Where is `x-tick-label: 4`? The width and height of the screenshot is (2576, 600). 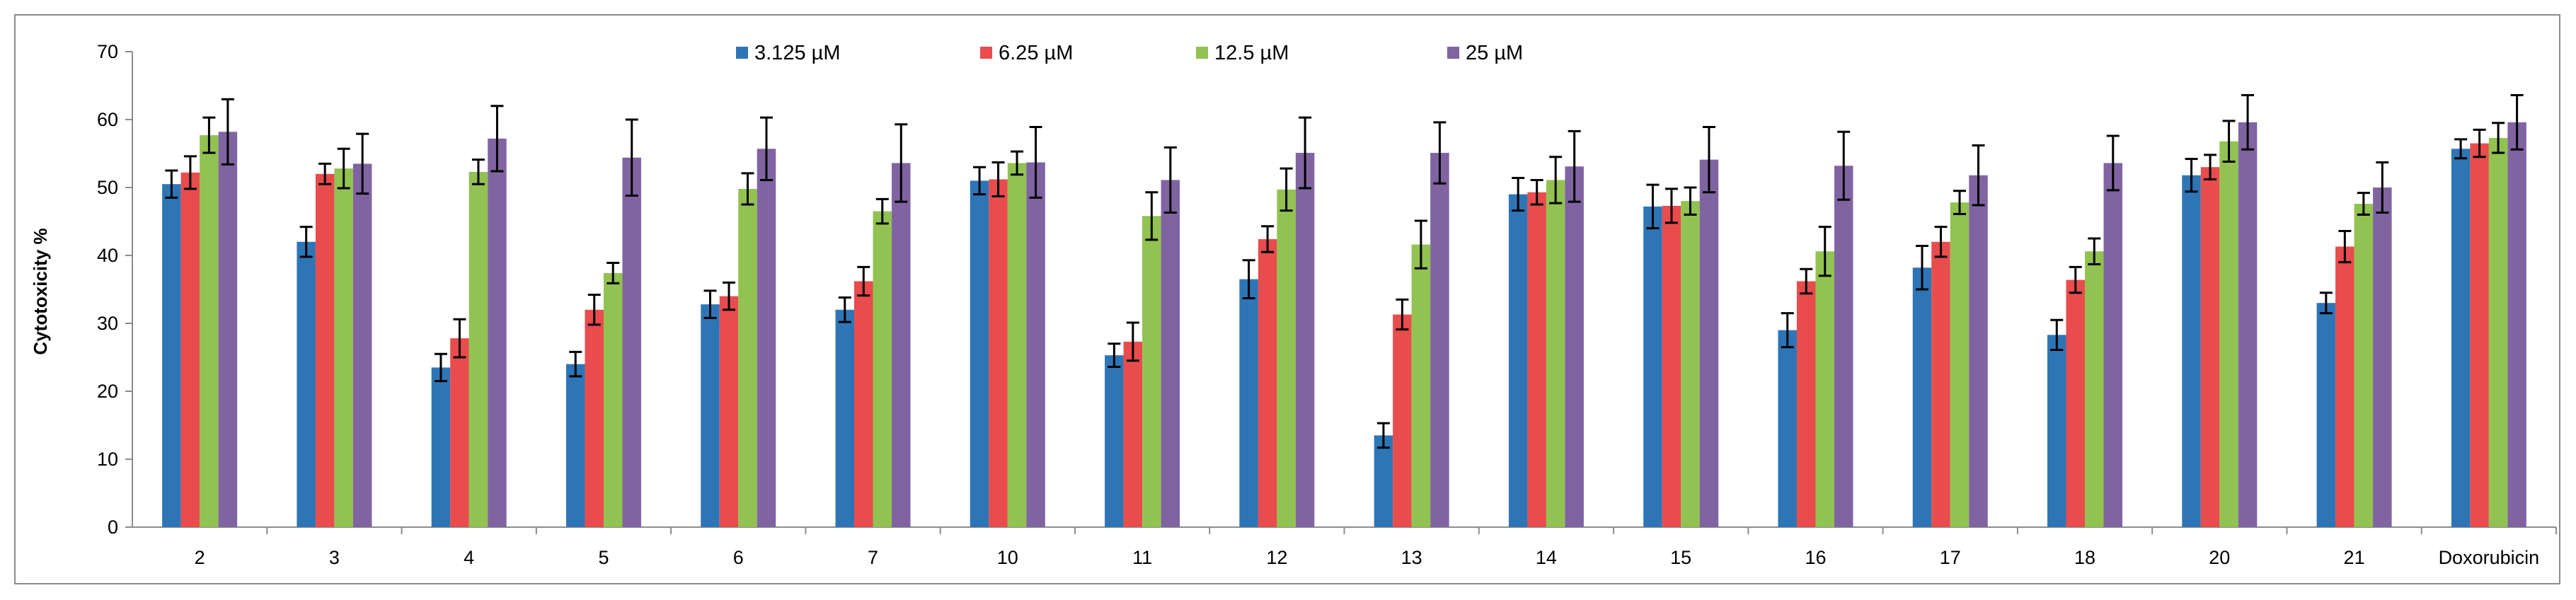
x-tick-label: 4 is located at coordinates (469, 557).